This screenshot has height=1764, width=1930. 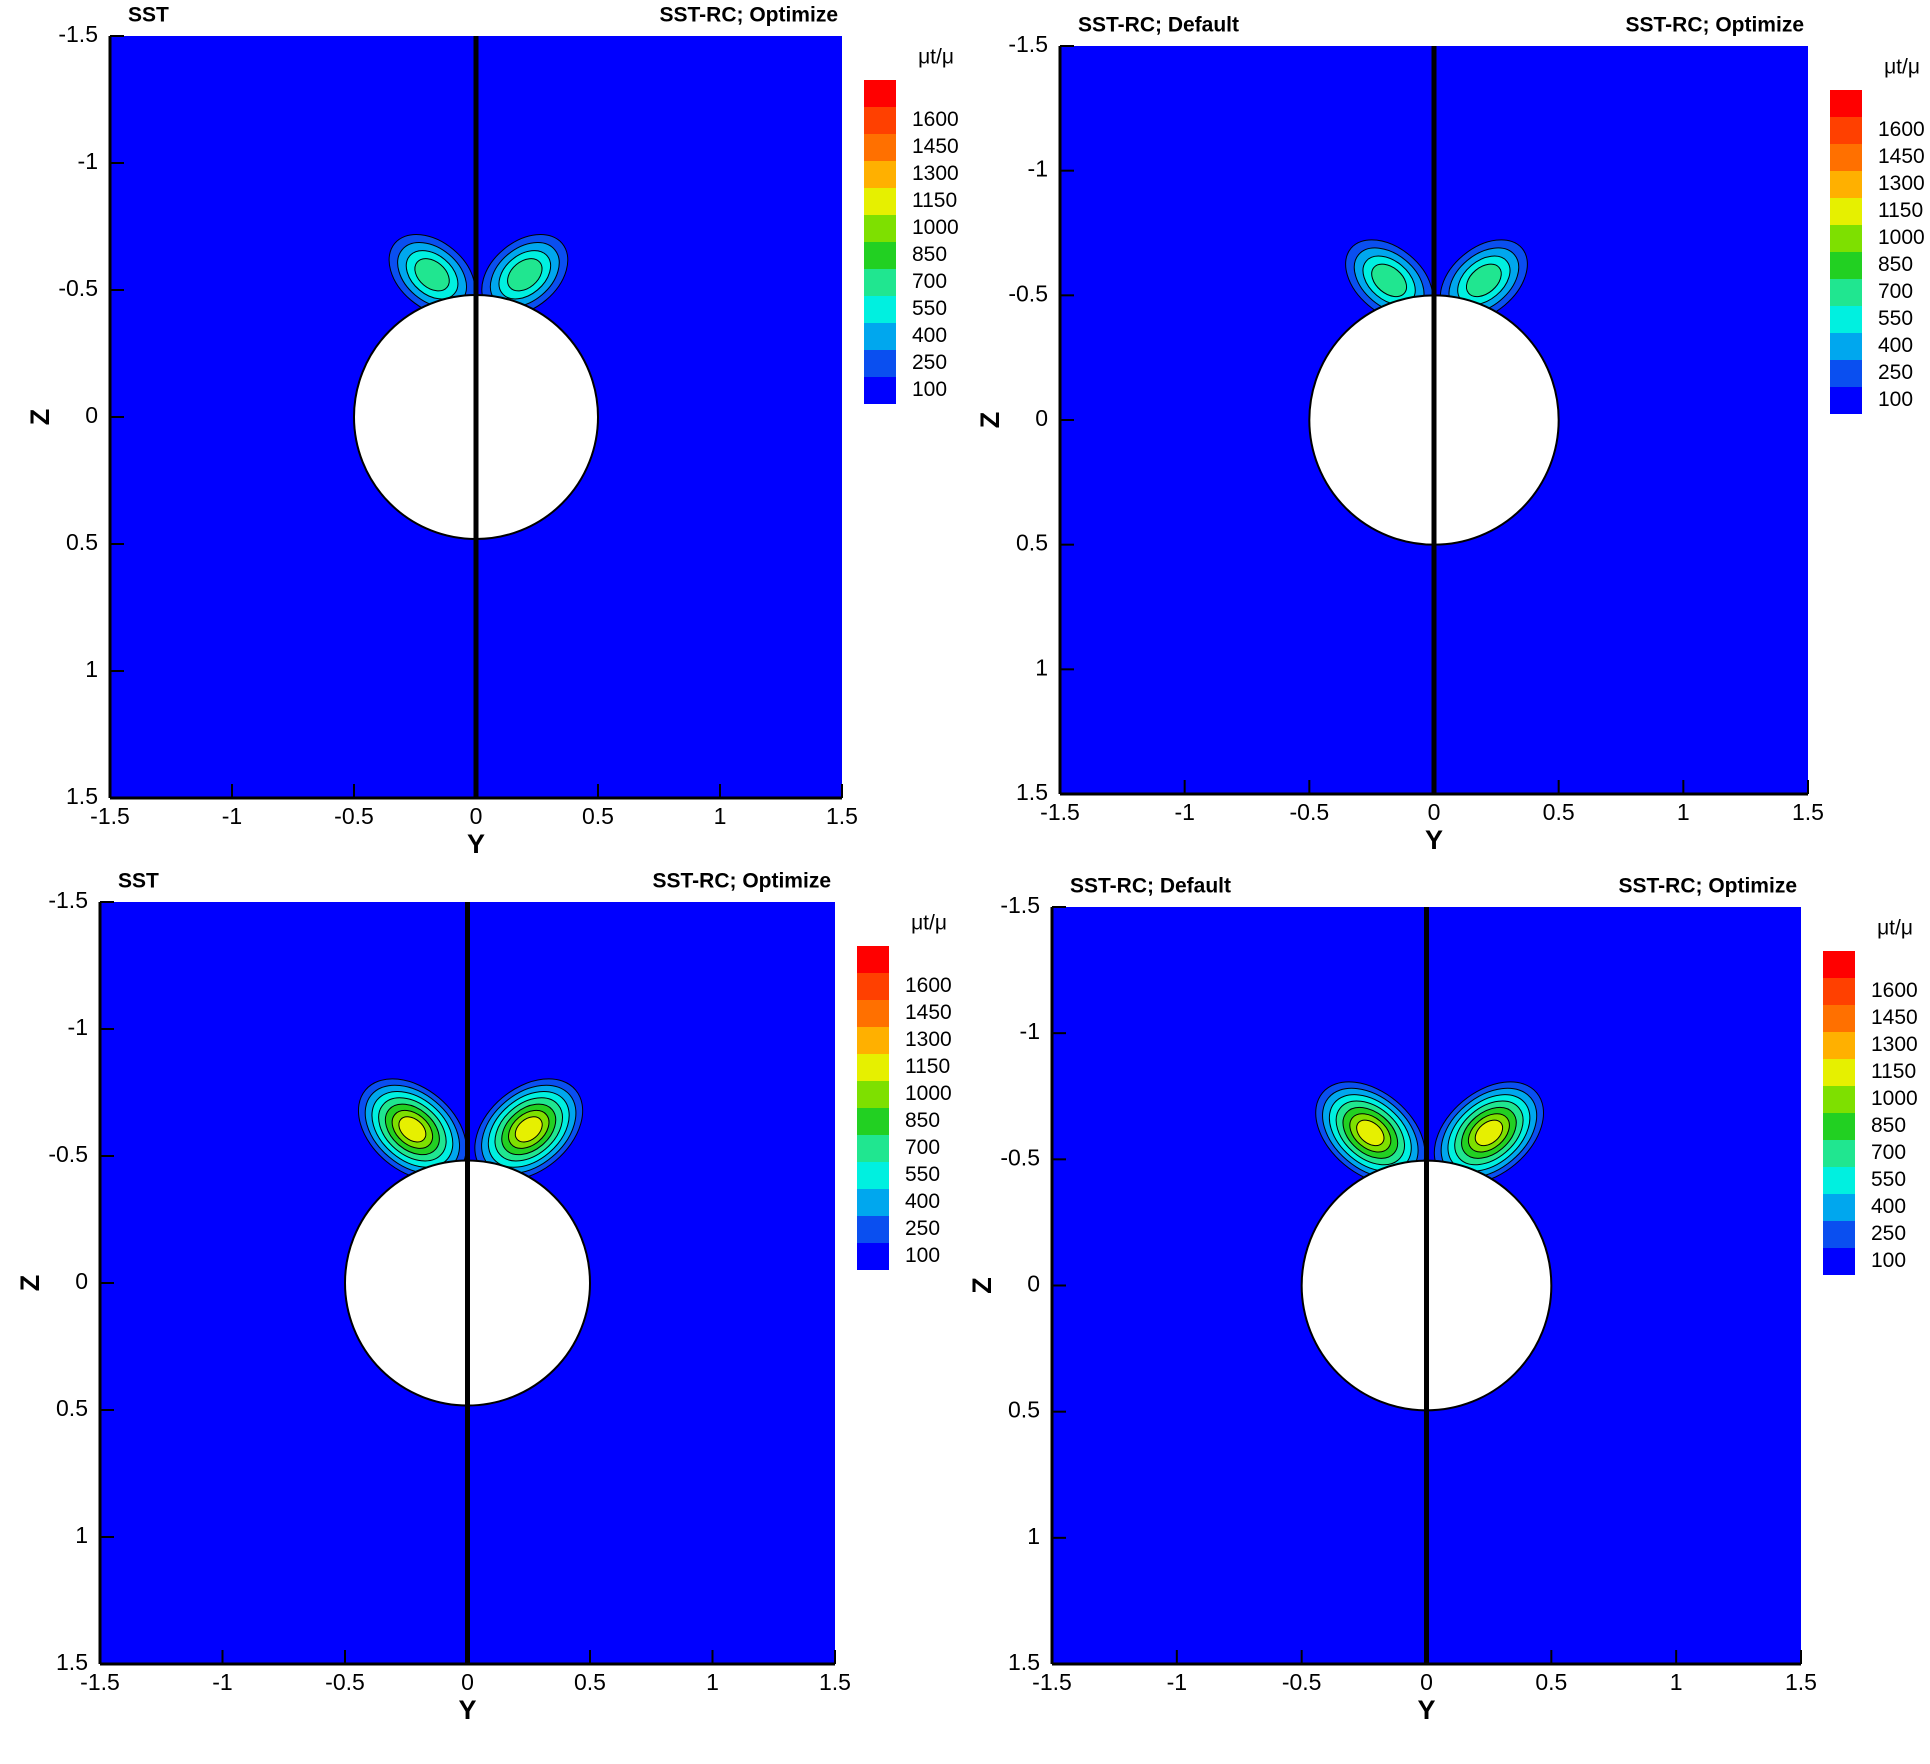 What do you see at coordinates (1158, 25) in the screenshot?
I see `panel-label-left: SST-RC; Default` at bounding box center [1158, 25].